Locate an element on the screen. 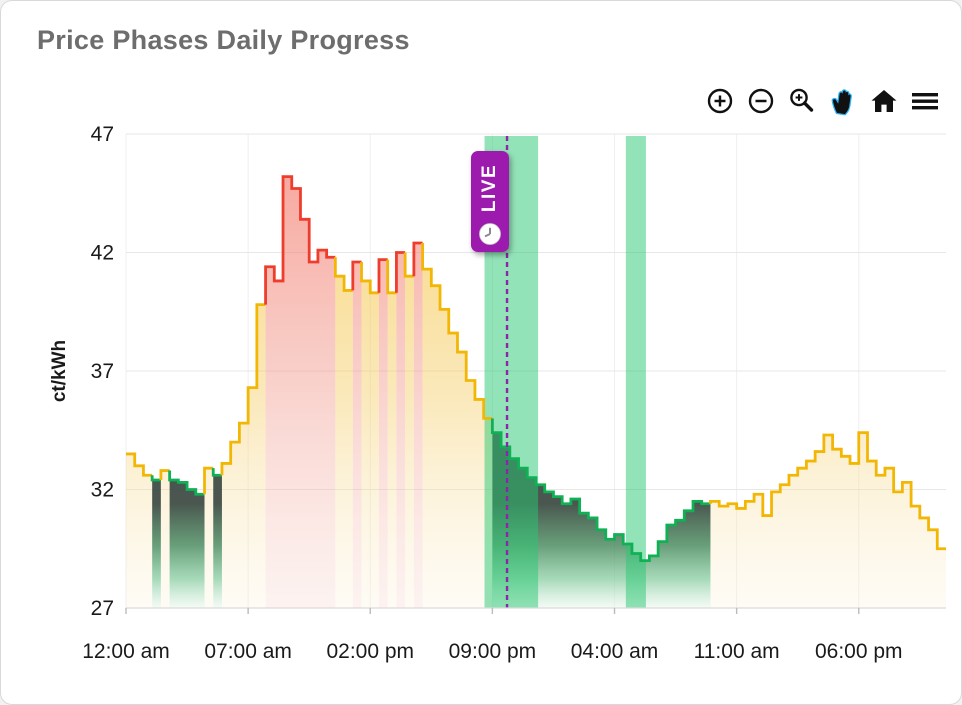 This screenshot has width=962, height=705. menu-button is located at coordinates (925, 101).